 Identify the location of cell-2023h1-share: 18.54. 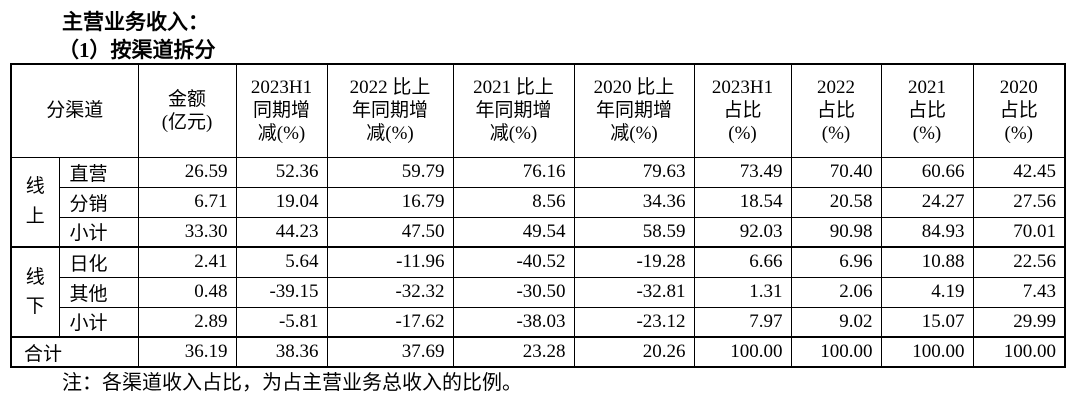
(742, 202).